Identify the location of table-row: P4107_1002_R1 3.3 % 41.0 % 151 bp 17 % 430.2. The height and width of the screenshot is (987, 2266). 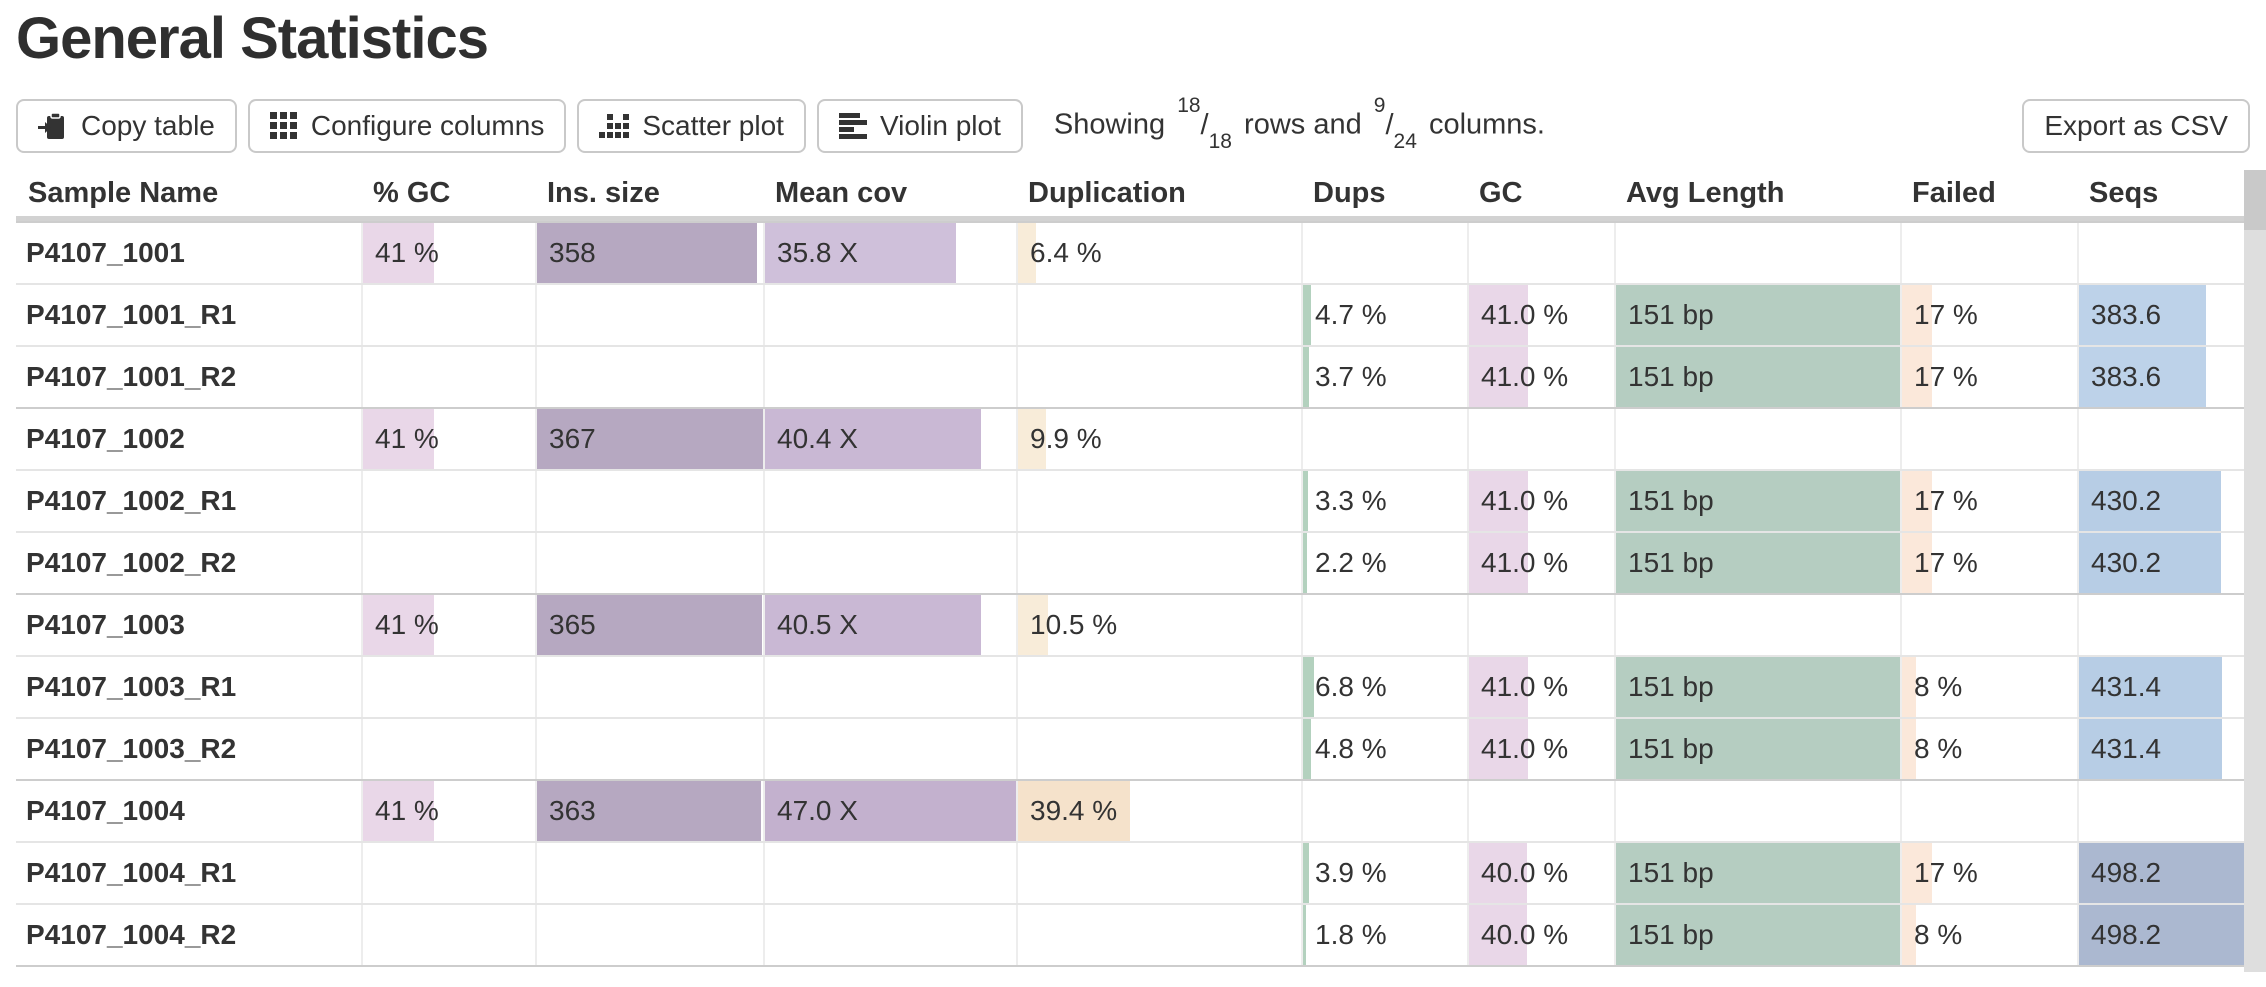
(1130, 500).